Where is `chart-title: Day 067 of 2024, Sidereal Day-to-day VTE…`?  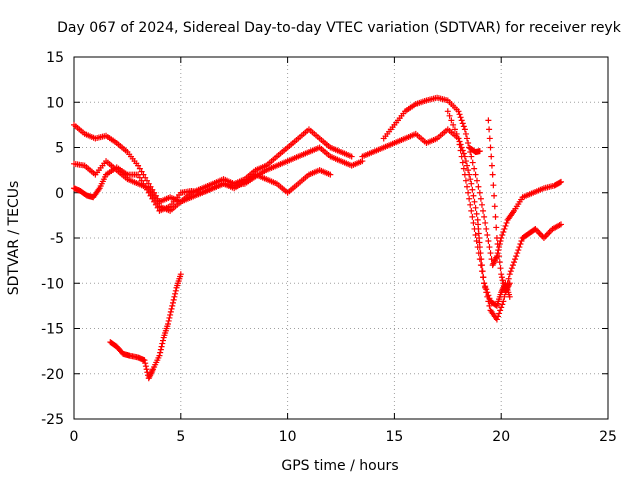
chart-title: Day 067 of 2024, Sidereal Day-to-day VTE… is located at coordinates (339, 28).